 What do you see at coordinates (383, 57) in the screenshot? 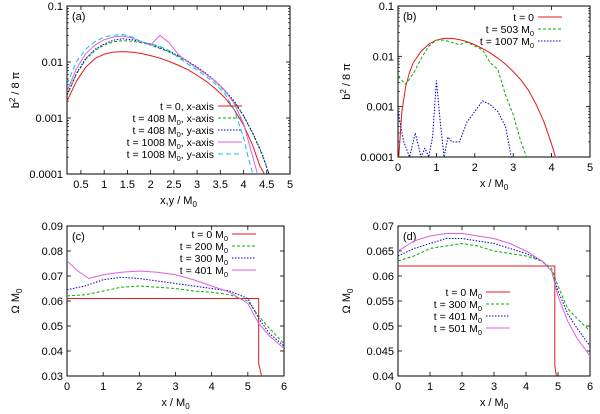
I see `y-tick-label: 0.01` at bounding box center [383, 57].